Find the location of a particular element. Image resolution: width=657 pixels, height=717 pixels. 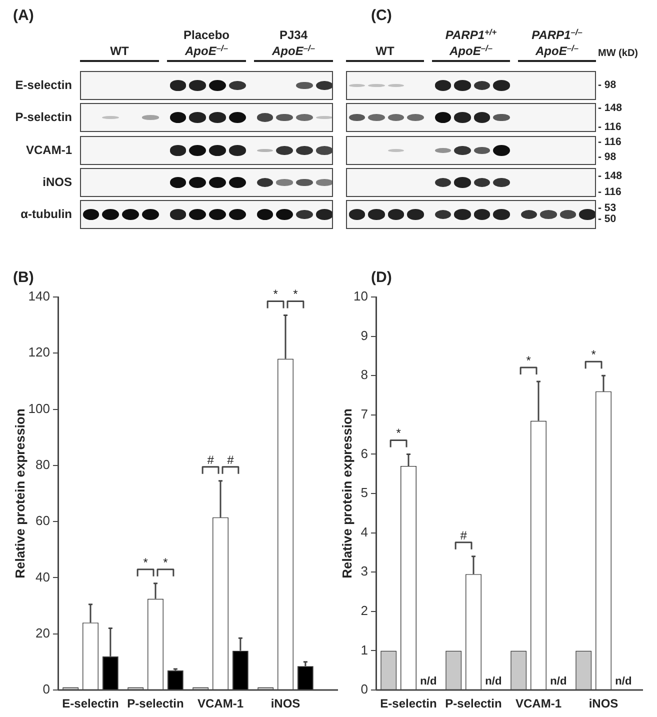

y-tick-label: 5 is located at coordinates (364, 492).